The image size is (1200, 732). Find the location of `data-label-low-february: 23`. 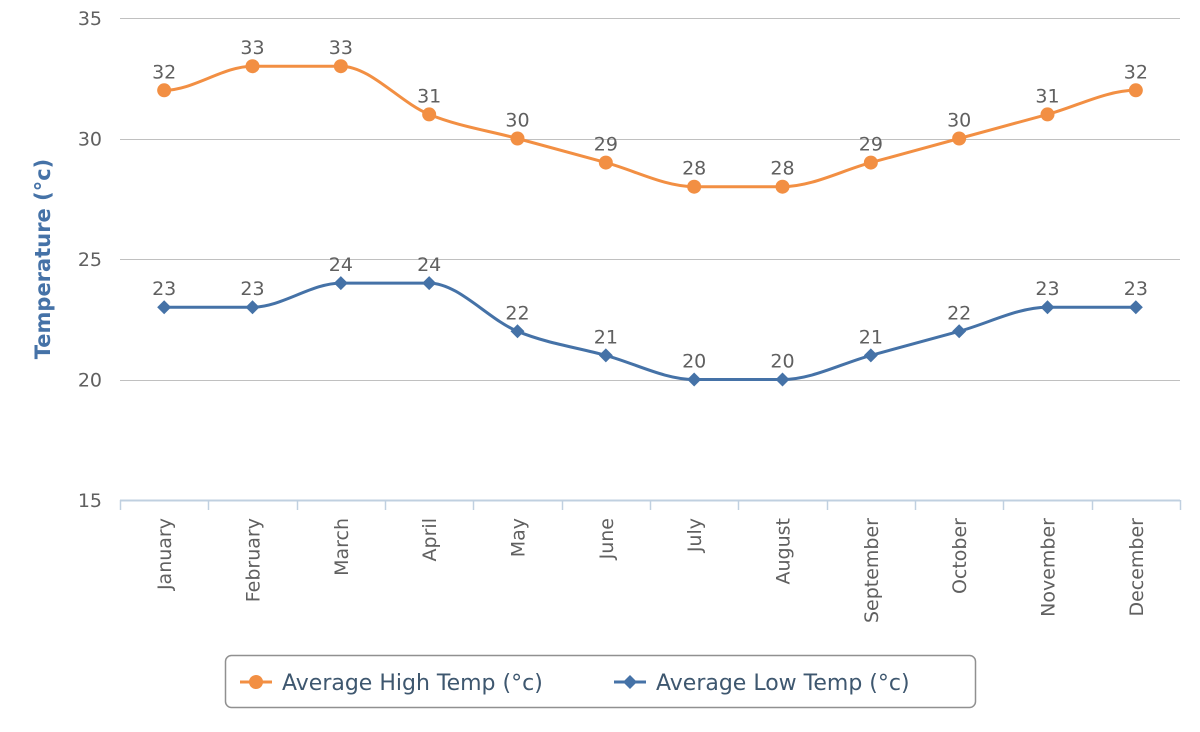

data-label-low-february: 23 is located at coordinates (252, 289).